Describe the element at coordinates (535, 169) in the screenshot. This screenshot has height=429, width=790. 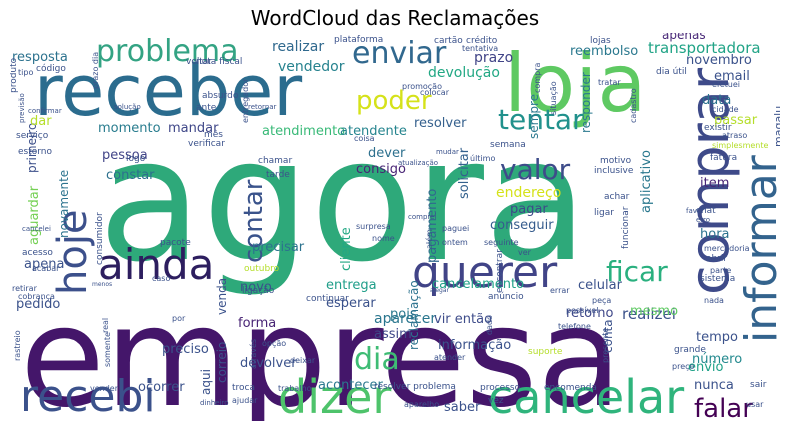
I see `word-valor: valor` at that location.